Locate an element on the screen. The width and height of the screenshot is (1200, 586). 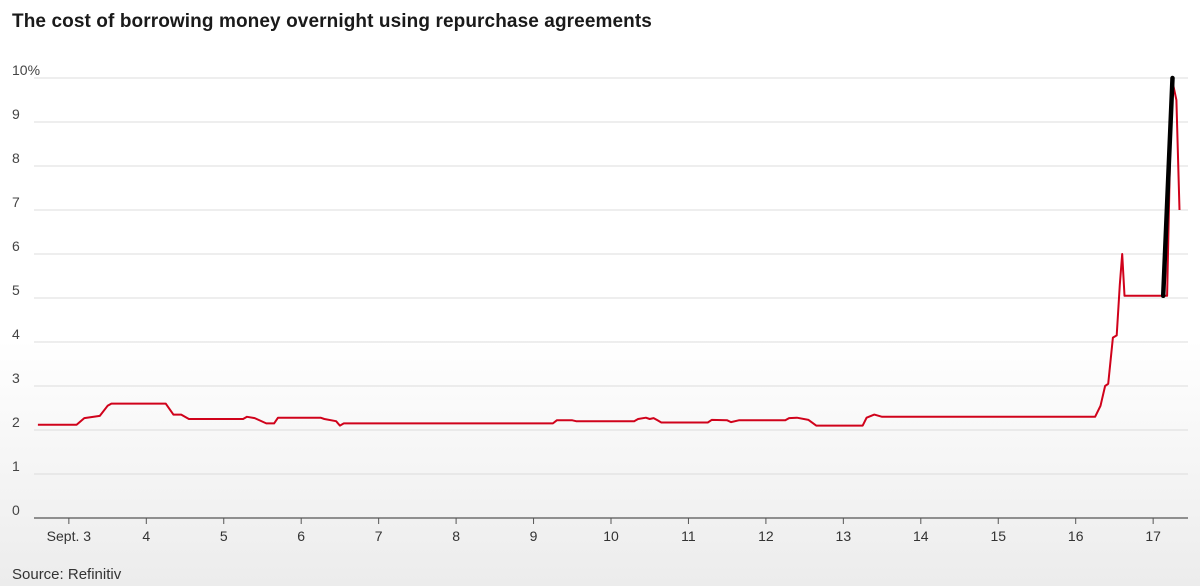
y-tick-label: 7 is located at coordinates (16, 202).